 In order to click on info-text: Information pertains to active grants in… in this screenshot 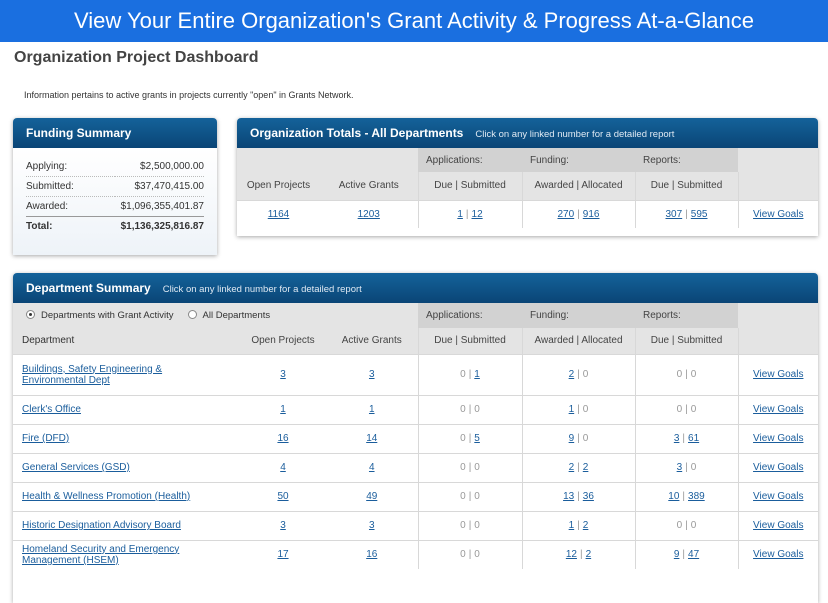, I will do `click(189, 95)`.